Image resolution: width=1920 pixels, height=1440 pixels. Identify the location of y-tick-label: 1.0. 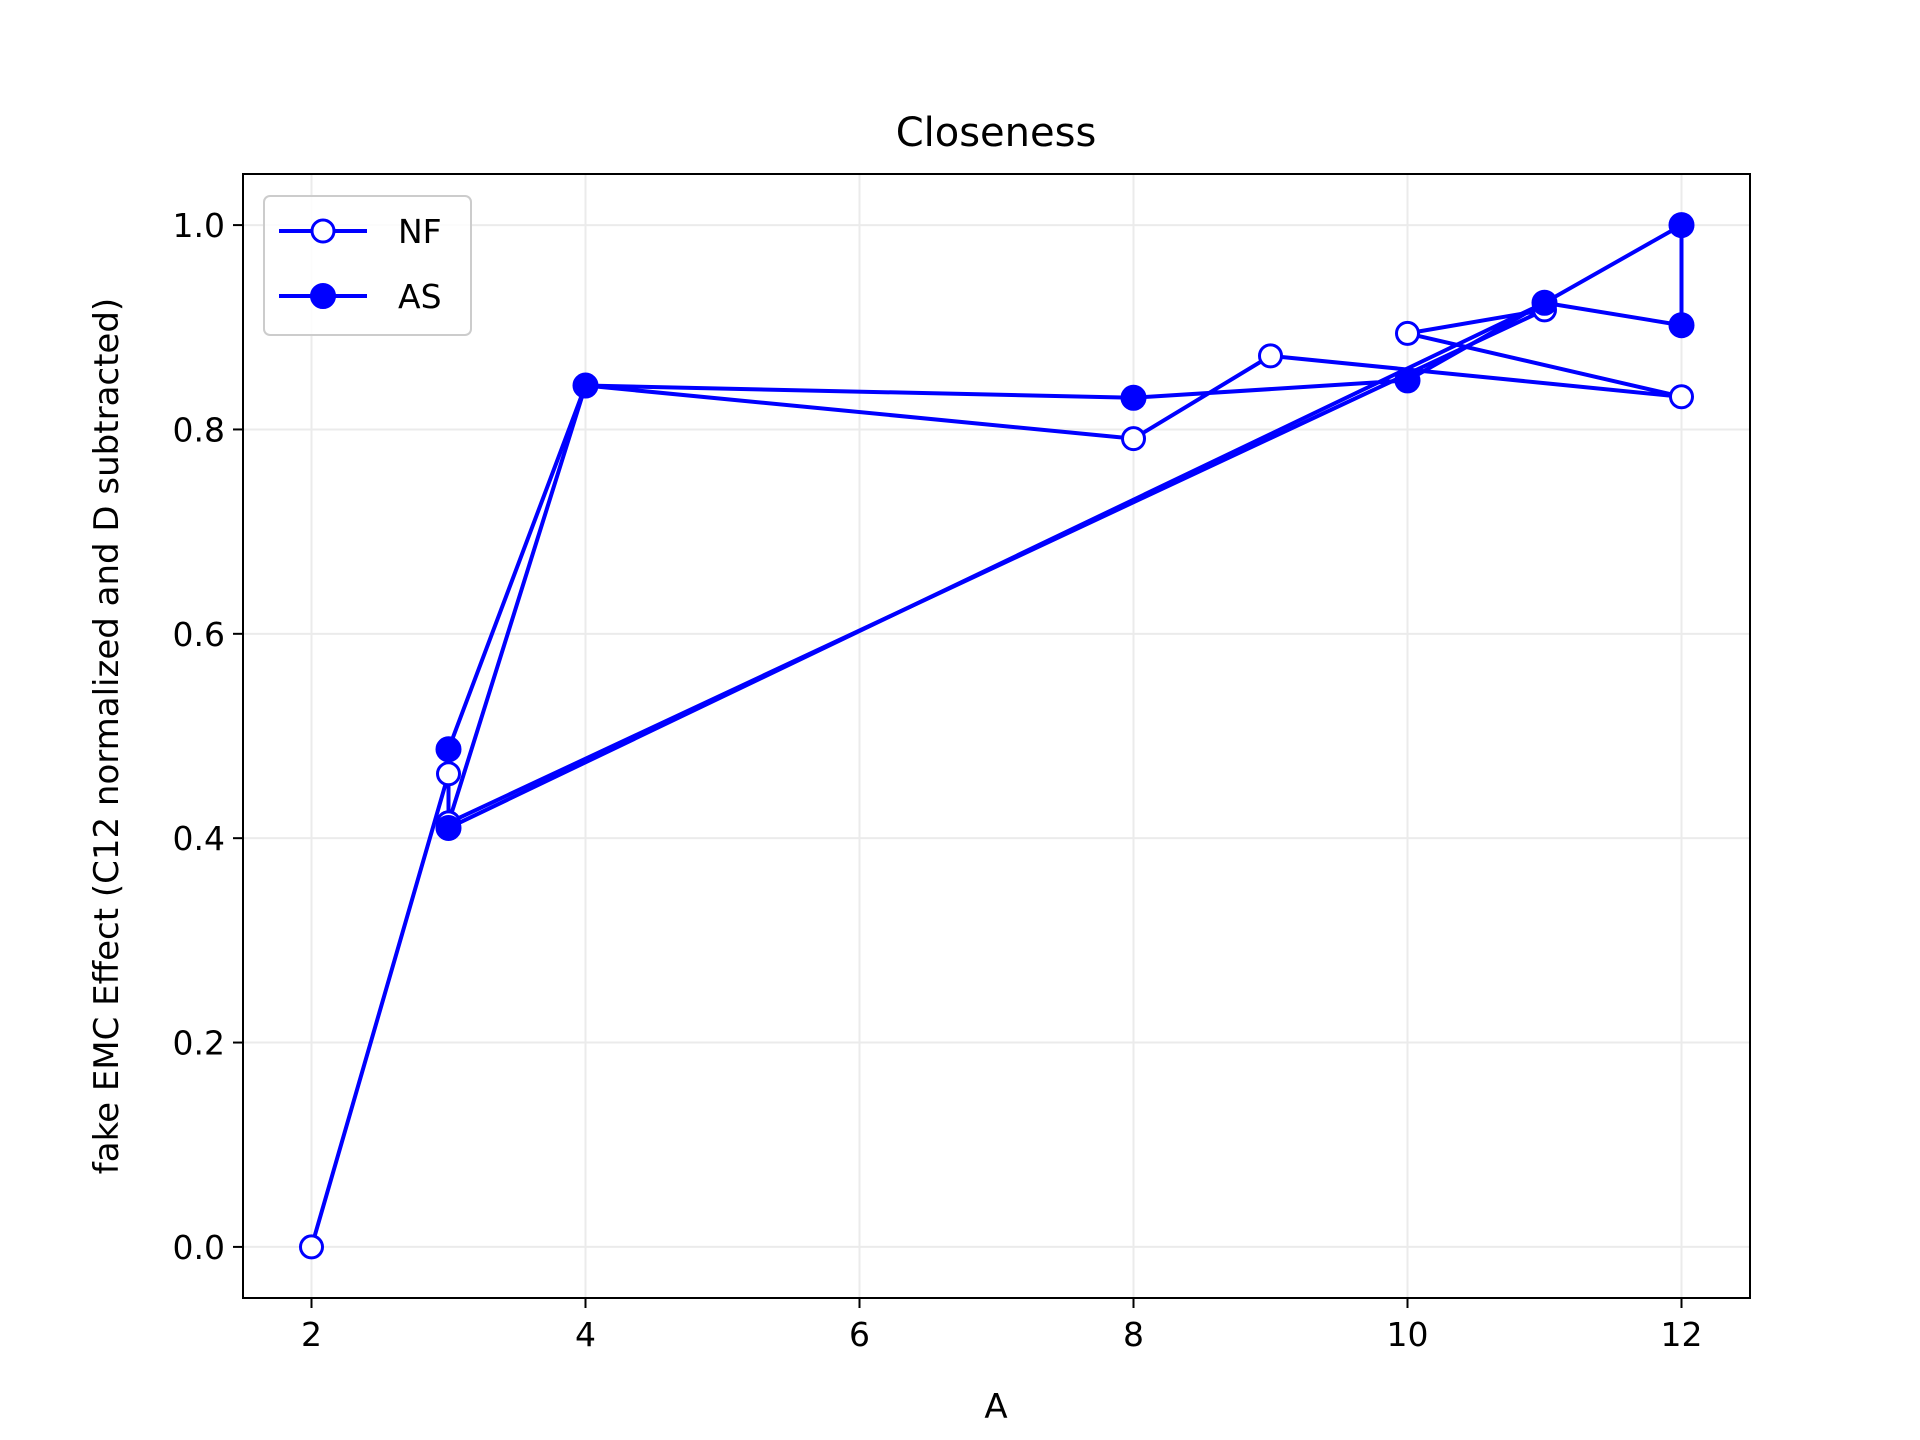
(199, 225).